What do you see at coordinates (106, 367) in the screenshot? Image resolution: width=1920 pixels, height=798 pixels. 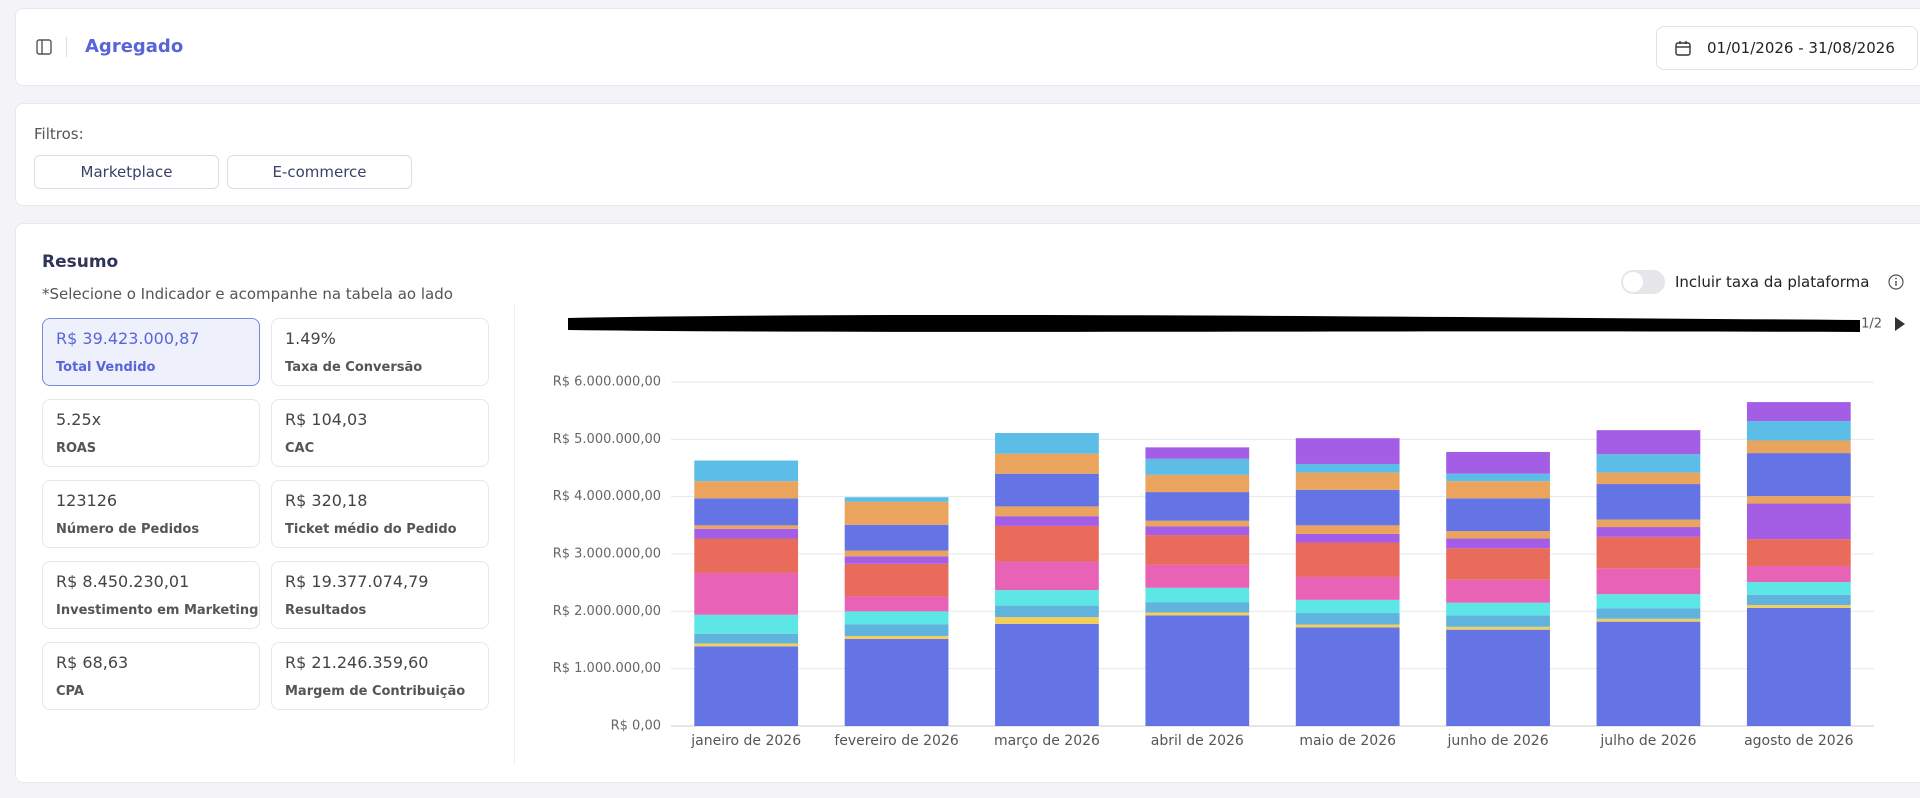 I see `kpi-label: Total Vendido` at bounding box center [106, 367].